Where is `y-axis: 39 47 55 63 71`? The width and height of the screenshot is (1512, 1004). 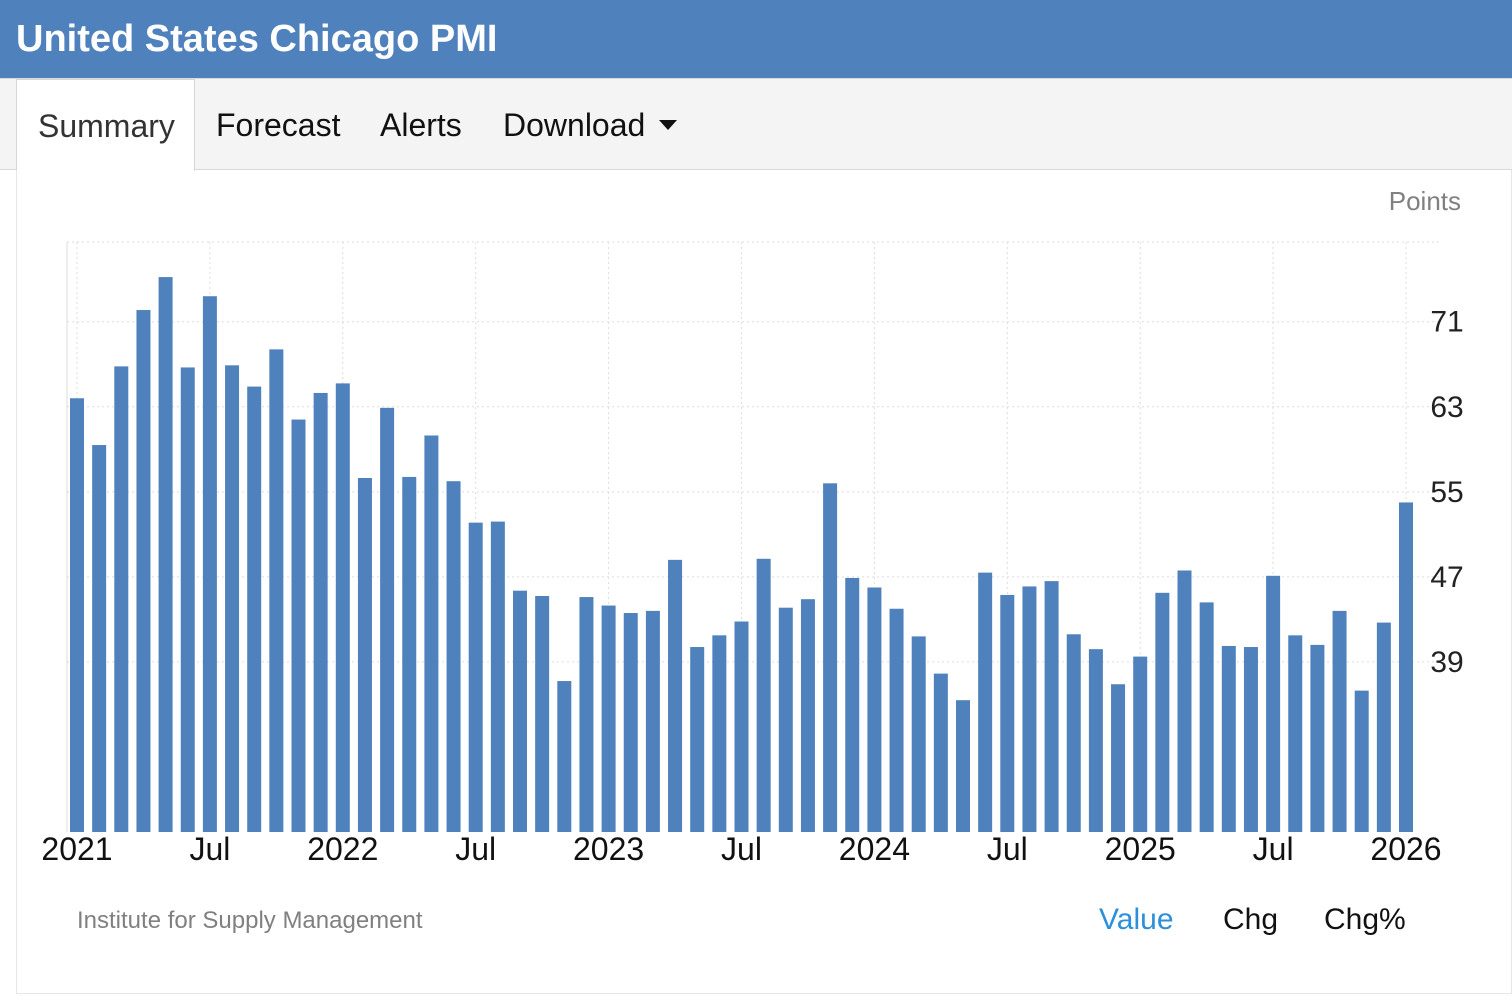 y-axis: 39 47 55 63 71 is located at coordinates (1446, 492).